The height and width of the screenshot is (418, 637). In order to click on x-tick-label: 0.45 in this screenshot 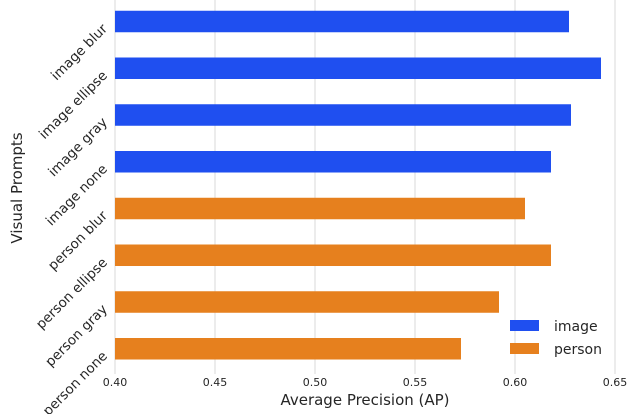, I will do `click(215, 382)`.